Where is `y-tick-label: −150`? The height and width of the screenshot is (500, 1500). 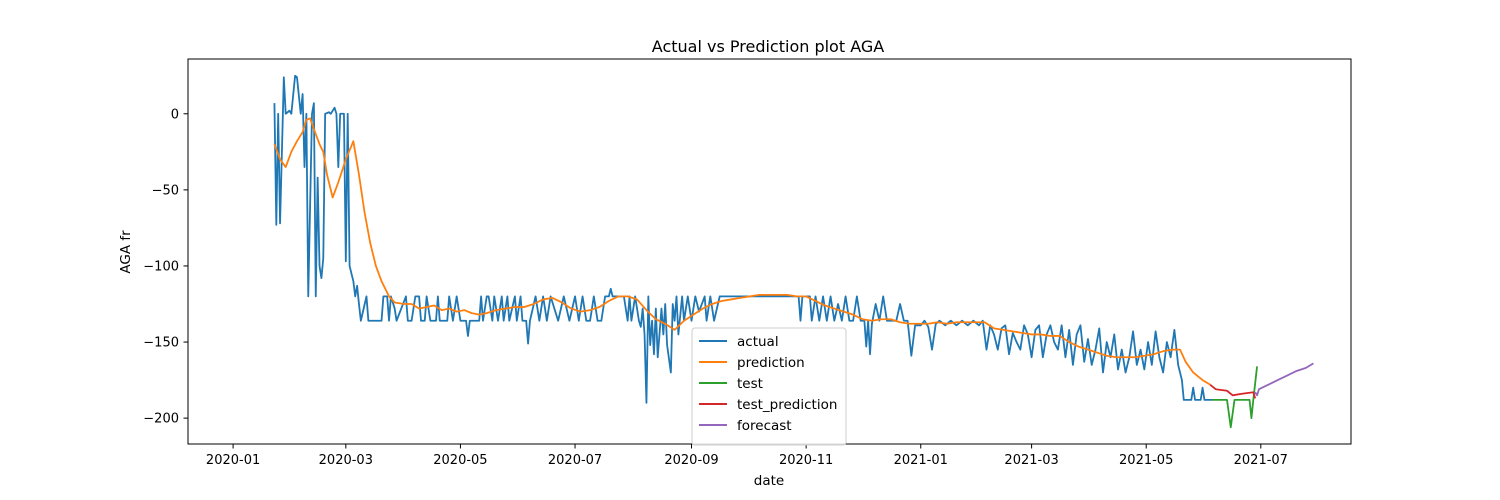 y-tick-label: −150 is located at coordinates (161, 343).